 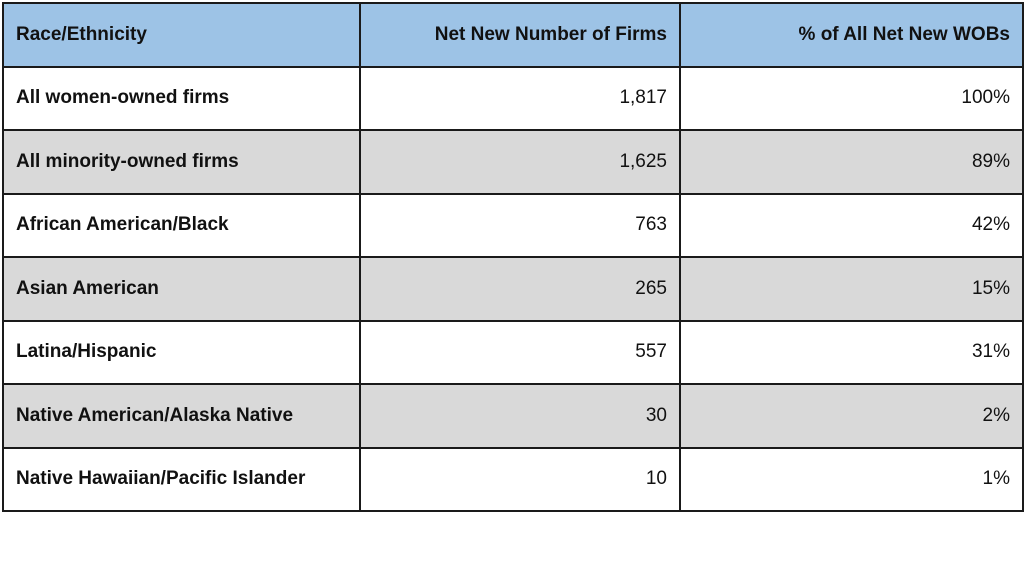 I want to click on table-row: African American/Black 763 42%, so click(x=513, y=225).